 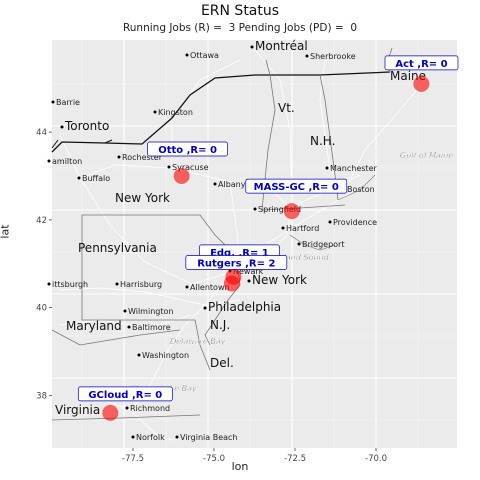 What do you see at coordinates (279, 209) in the screenshot?
I see `place-label-springfield: Springfield` at bounding box center [279, 209].